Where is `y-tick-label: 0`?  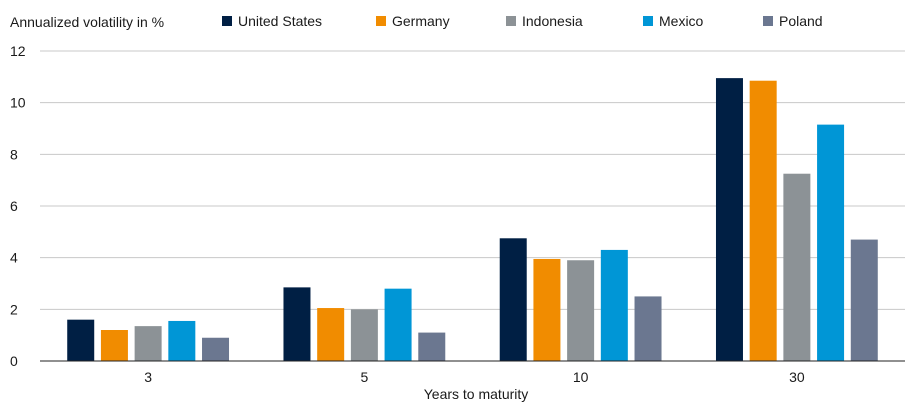 y-tick-label: 0 is located at coordinates (14, 361).